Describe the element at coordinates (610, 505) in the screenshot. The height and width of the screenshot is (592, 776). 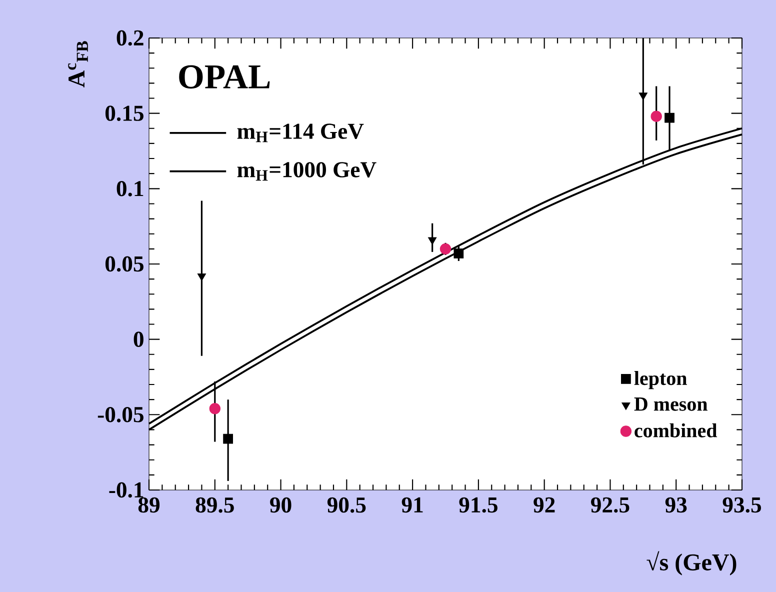
I see `x-tick-label: 92.5` at that location.